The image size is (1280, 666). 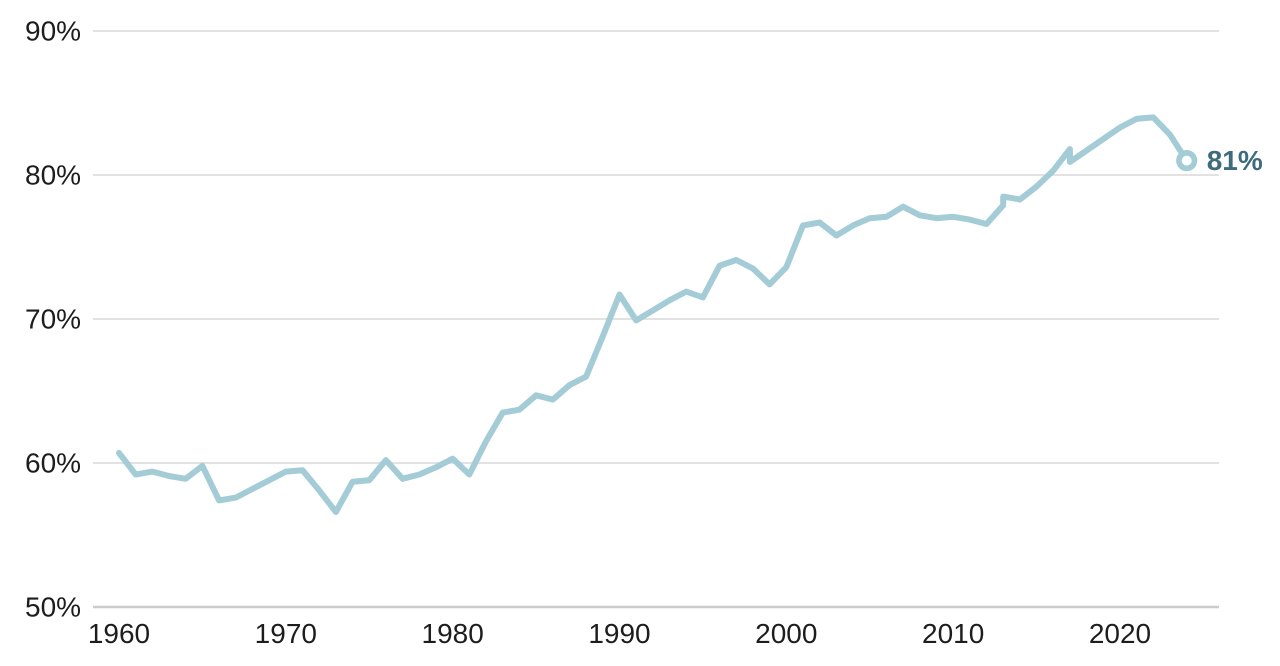 What do you see at coordinates (119, 633) in the screenshot?
I see `x-tick-label: 1960` at bounding box center [119, 633].